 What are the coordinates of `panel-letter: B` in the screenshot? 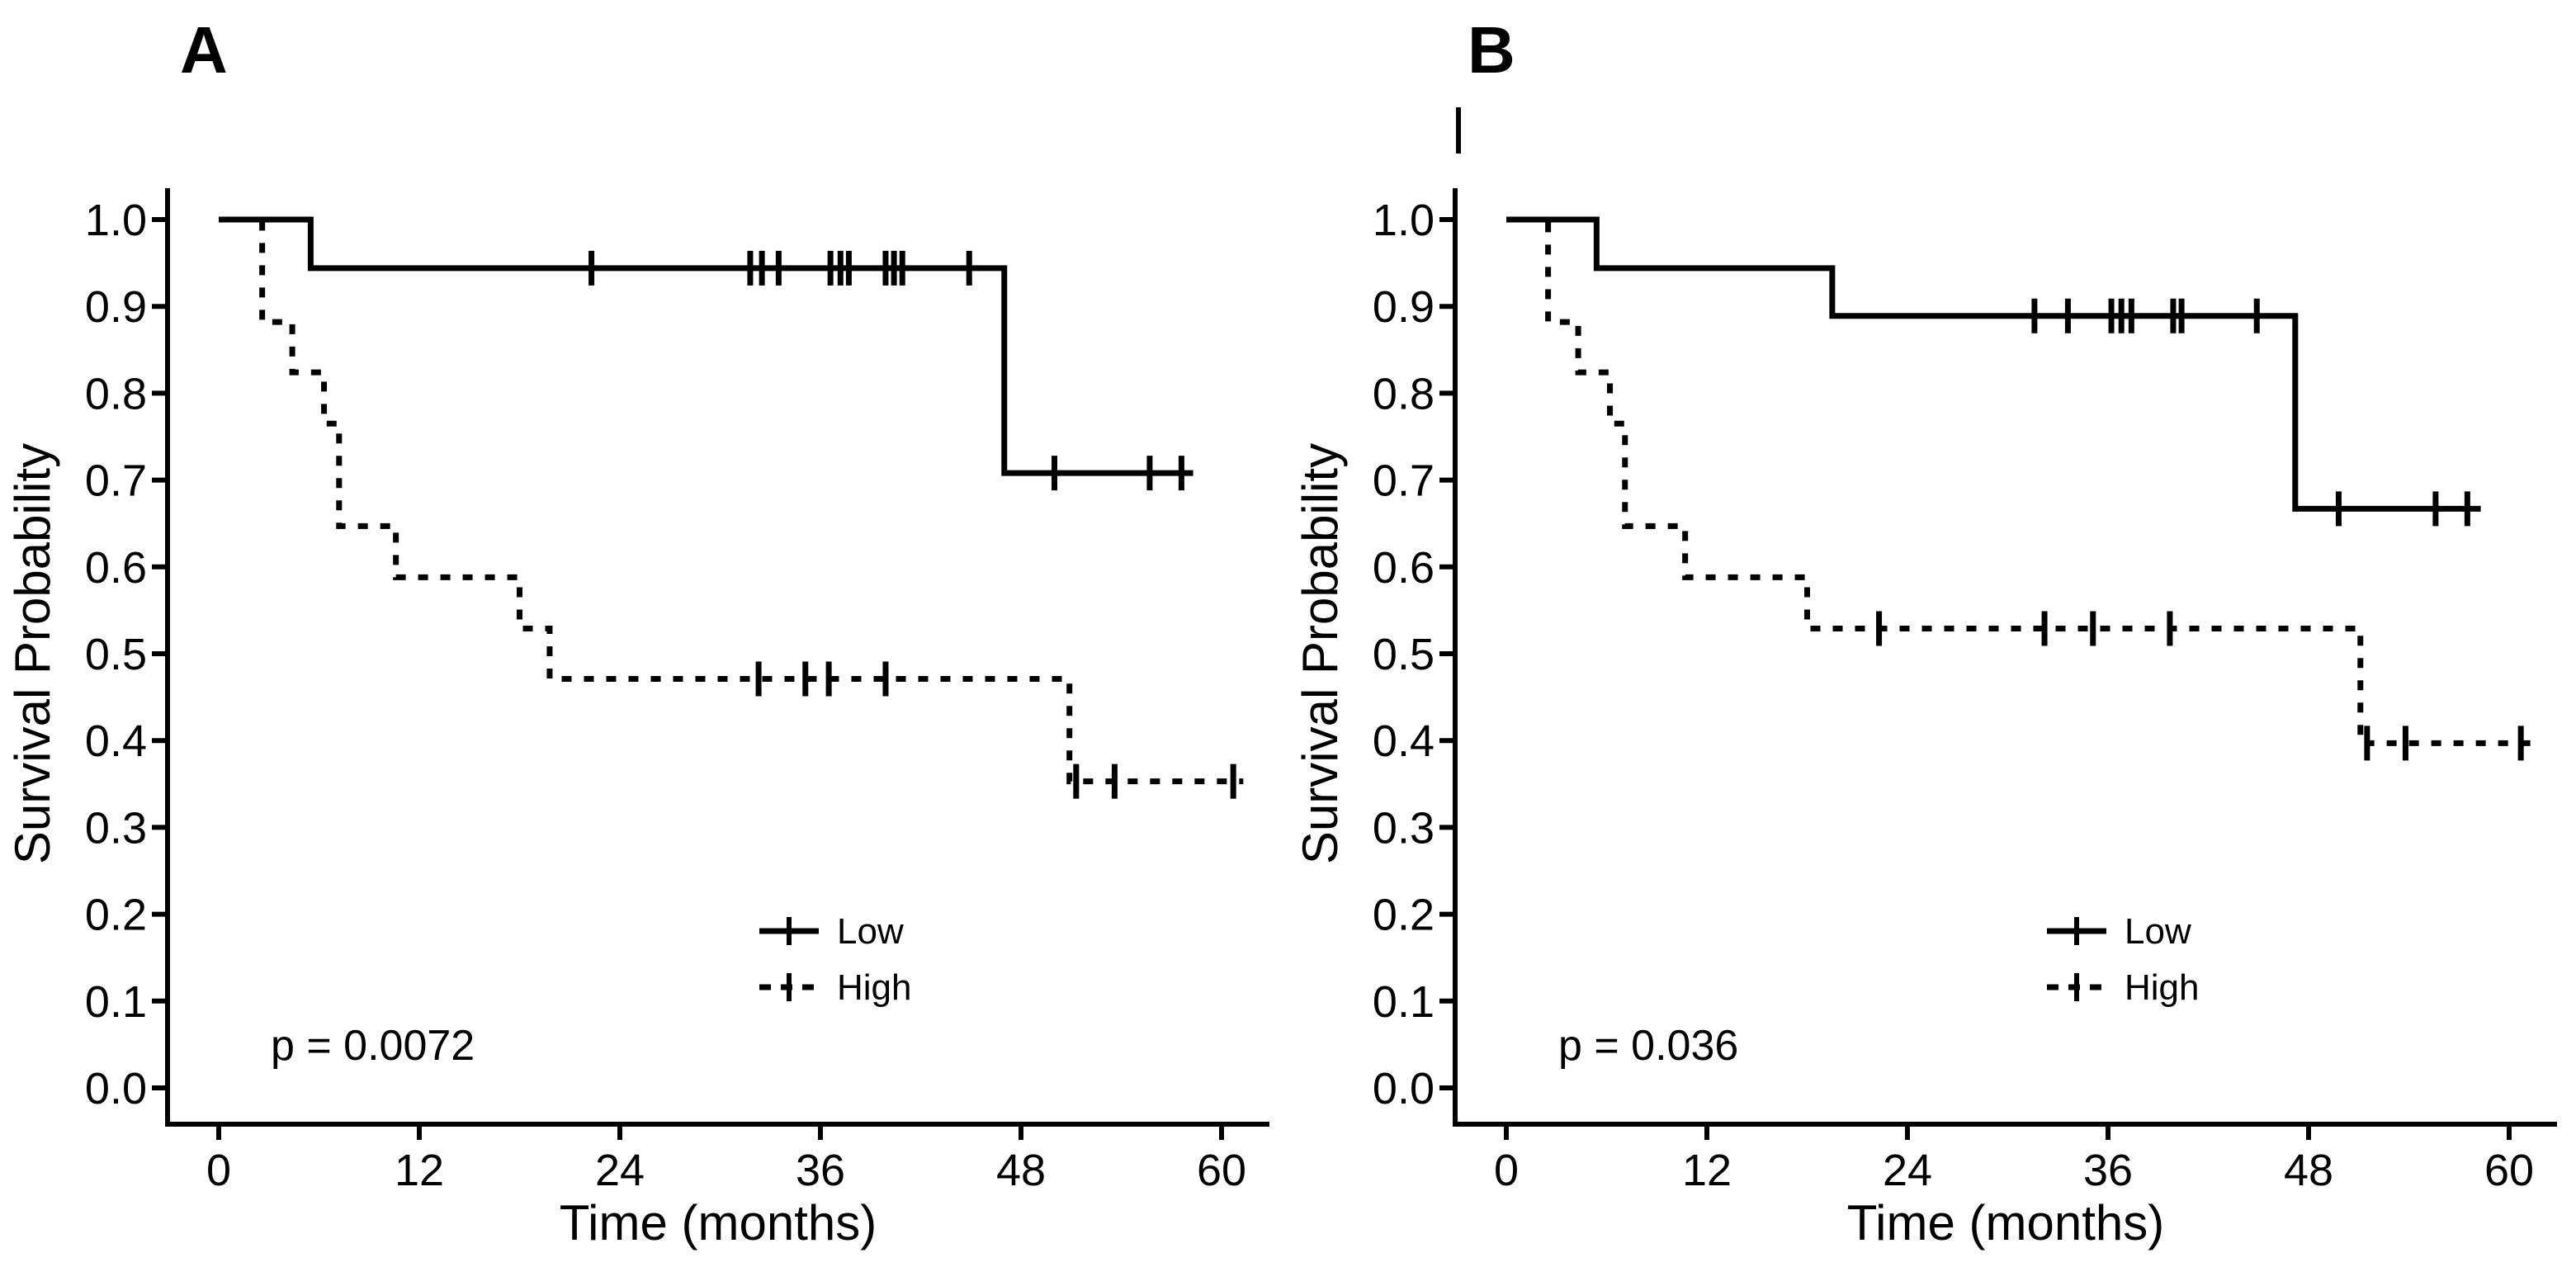 It's located at (1491, 50).